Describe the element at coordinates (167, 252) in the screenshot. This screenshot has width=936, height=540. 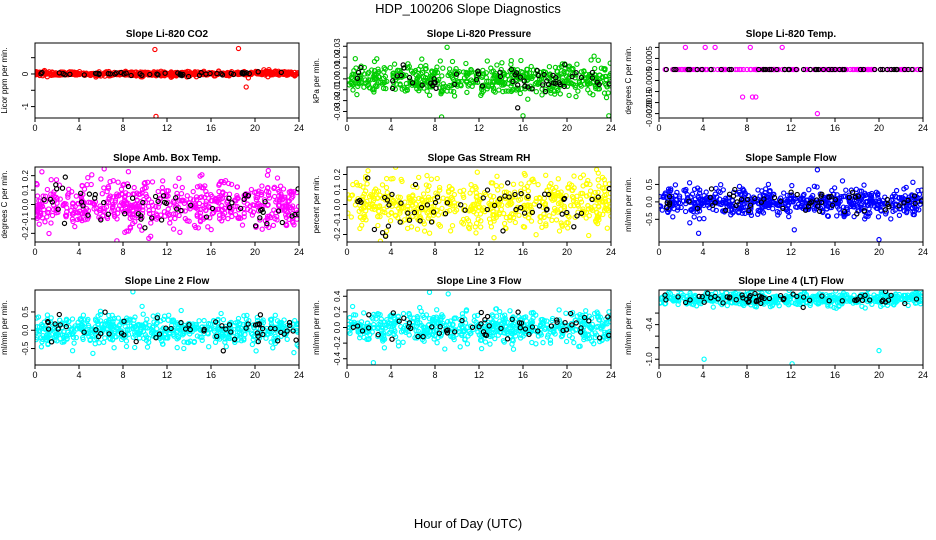
I see `panel-3-x-tick-label: 12` at that location.